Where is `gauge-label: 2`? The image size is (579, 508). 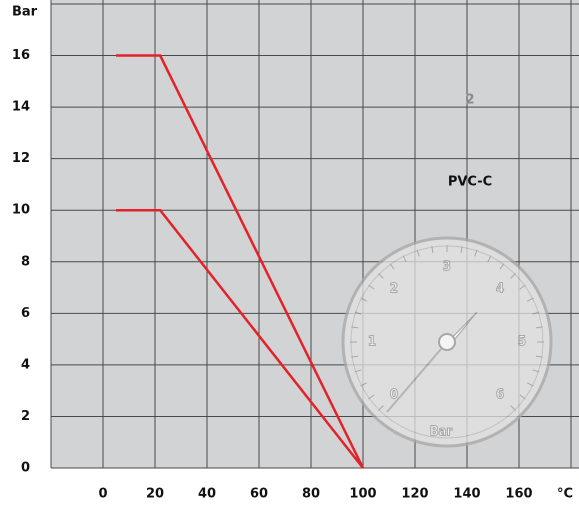 gauge-label: 2 is located at coordinates (394, 288).